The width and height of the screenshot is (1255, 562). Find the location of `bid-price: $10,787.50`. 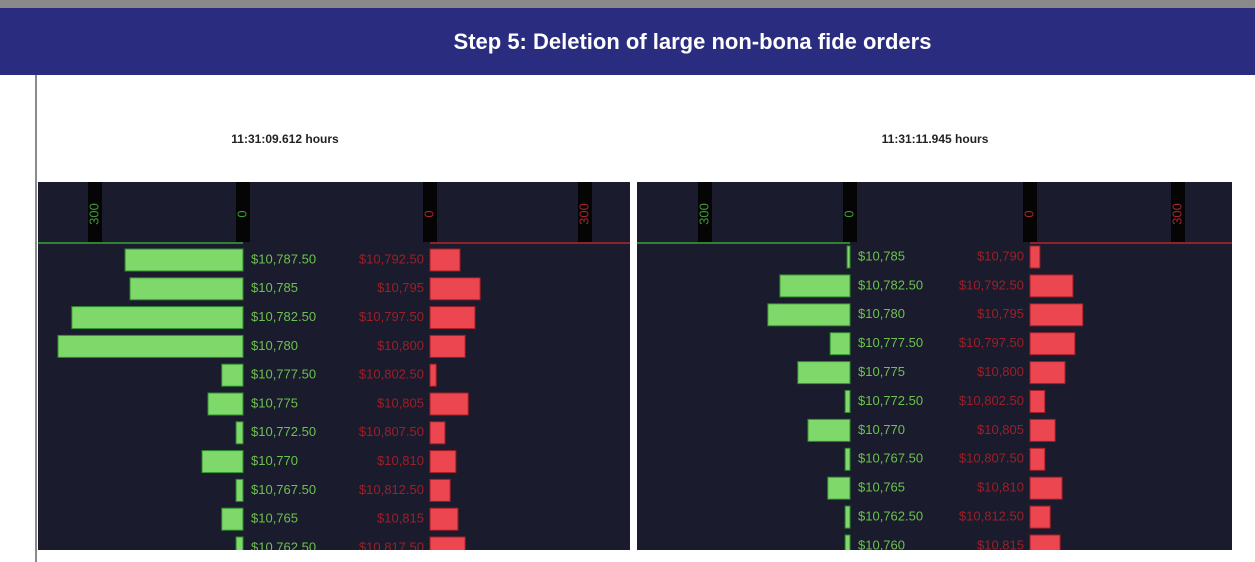

bid-price: $10,787.50 is located at coordinates (283, 258).